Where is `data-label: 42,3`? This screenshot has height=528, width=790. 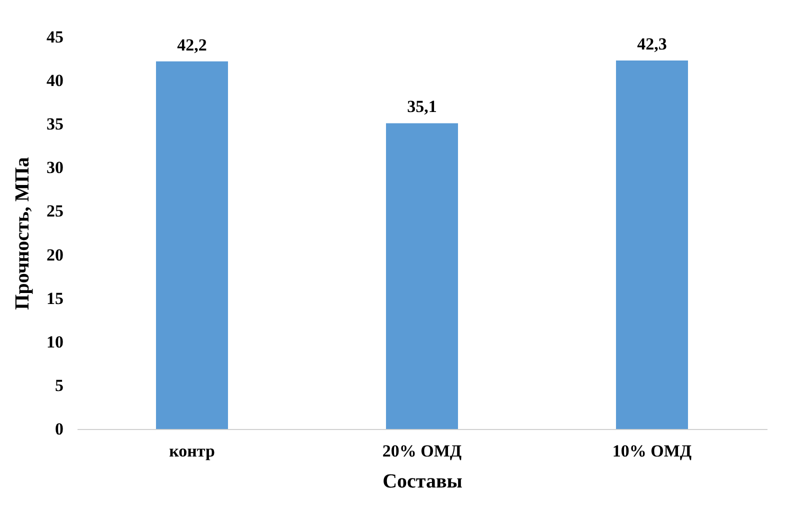
data-label: 42,3 is located at coordinates (652, 44).